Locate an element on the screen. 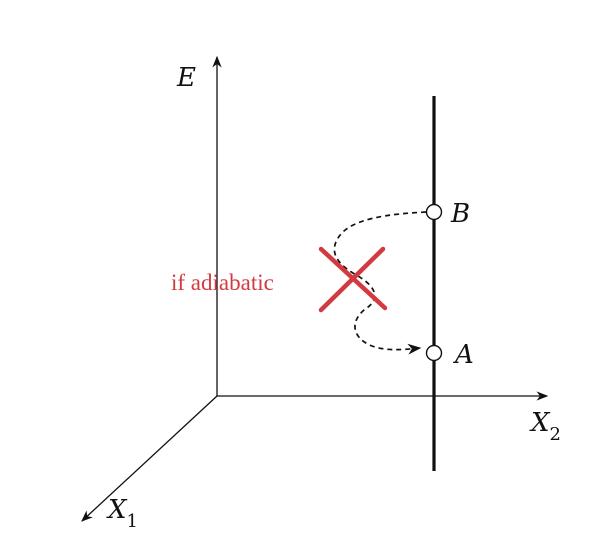 This screenshot has height=538, width=616. x1-axis-label-sub: 1 is located at coordinates (132, 521).